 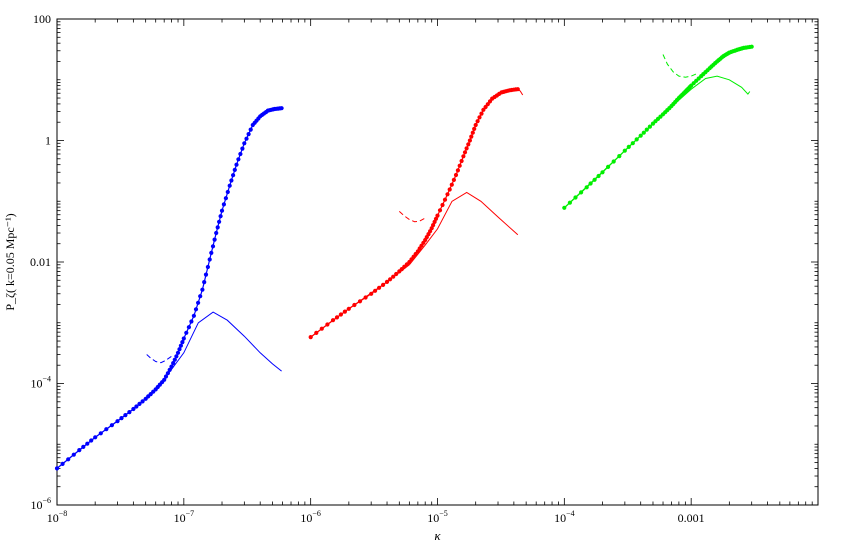 I want to click on series-dashed-line, so click(x=412, y=217).